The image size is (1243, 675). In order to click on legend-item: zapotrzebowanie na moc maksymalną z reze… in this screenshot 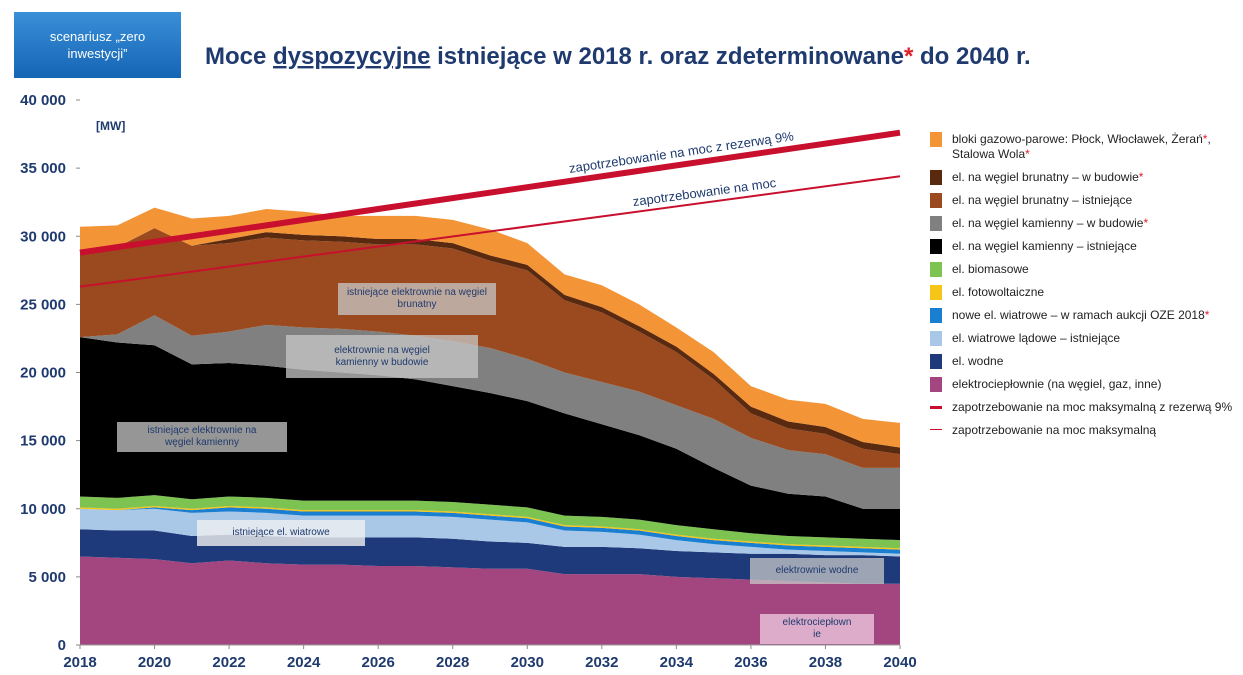, I will do `click(1084, 407)`.